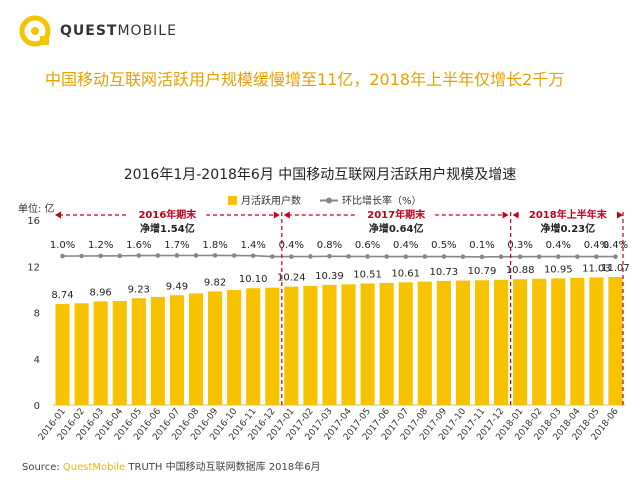 The image size is (640, 480). Describe the element at coordinates (35, 31) in the screenshot. I see `questmobile-logo-icon` at that location.